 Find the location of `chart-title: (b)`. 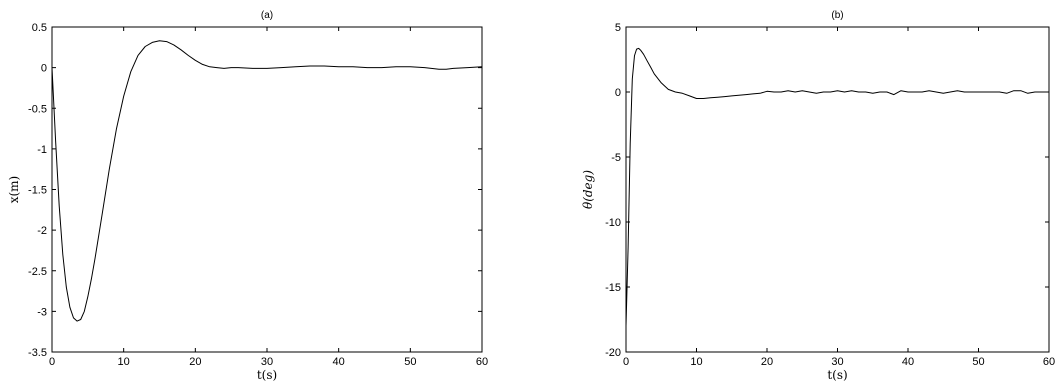

chart-title: (b) is located at coordinates (837, 15).